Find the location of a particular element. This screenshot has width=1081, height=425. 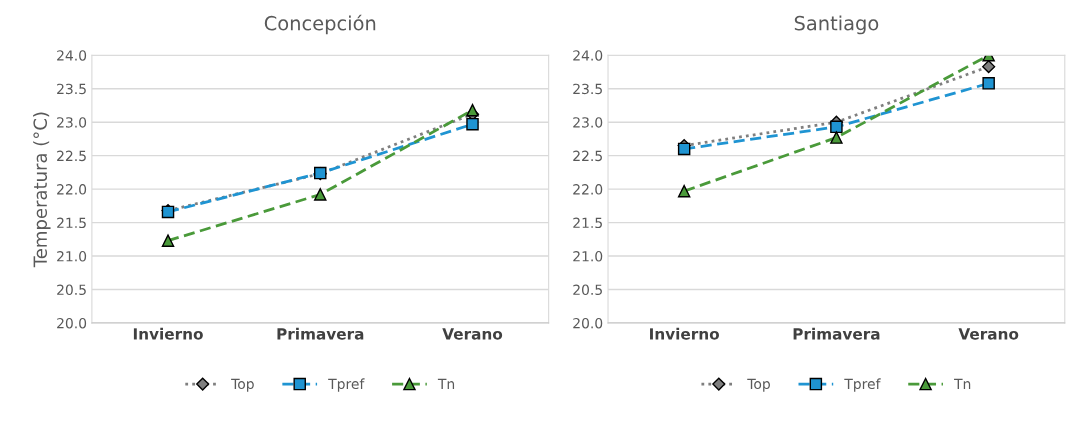

chart-title: Santiago is located at coordinates (836, 25).